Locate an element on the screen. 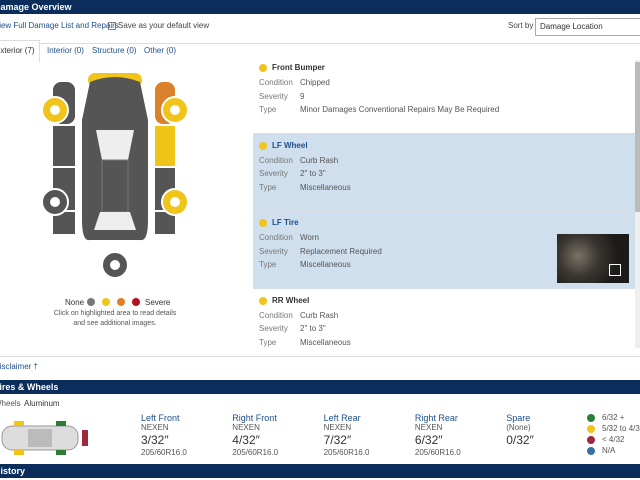 The image size is (640, 480). field-value: Chipped is located at coordinates (315, 82).